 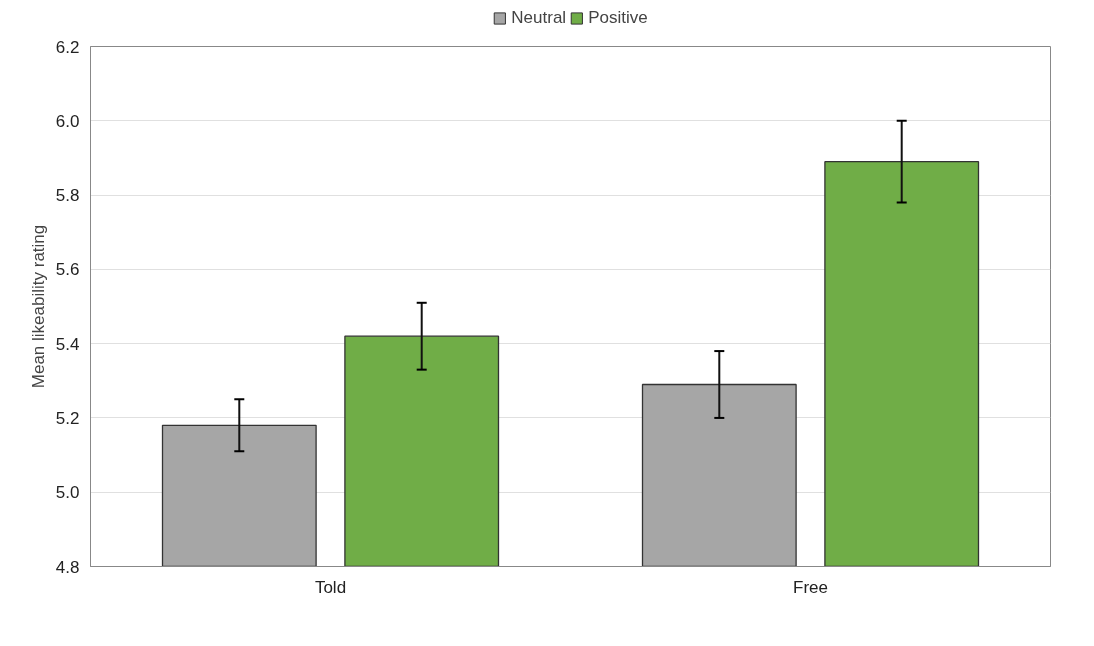 I want to click on legend-label: Neutral, so click(x=539, y=18).